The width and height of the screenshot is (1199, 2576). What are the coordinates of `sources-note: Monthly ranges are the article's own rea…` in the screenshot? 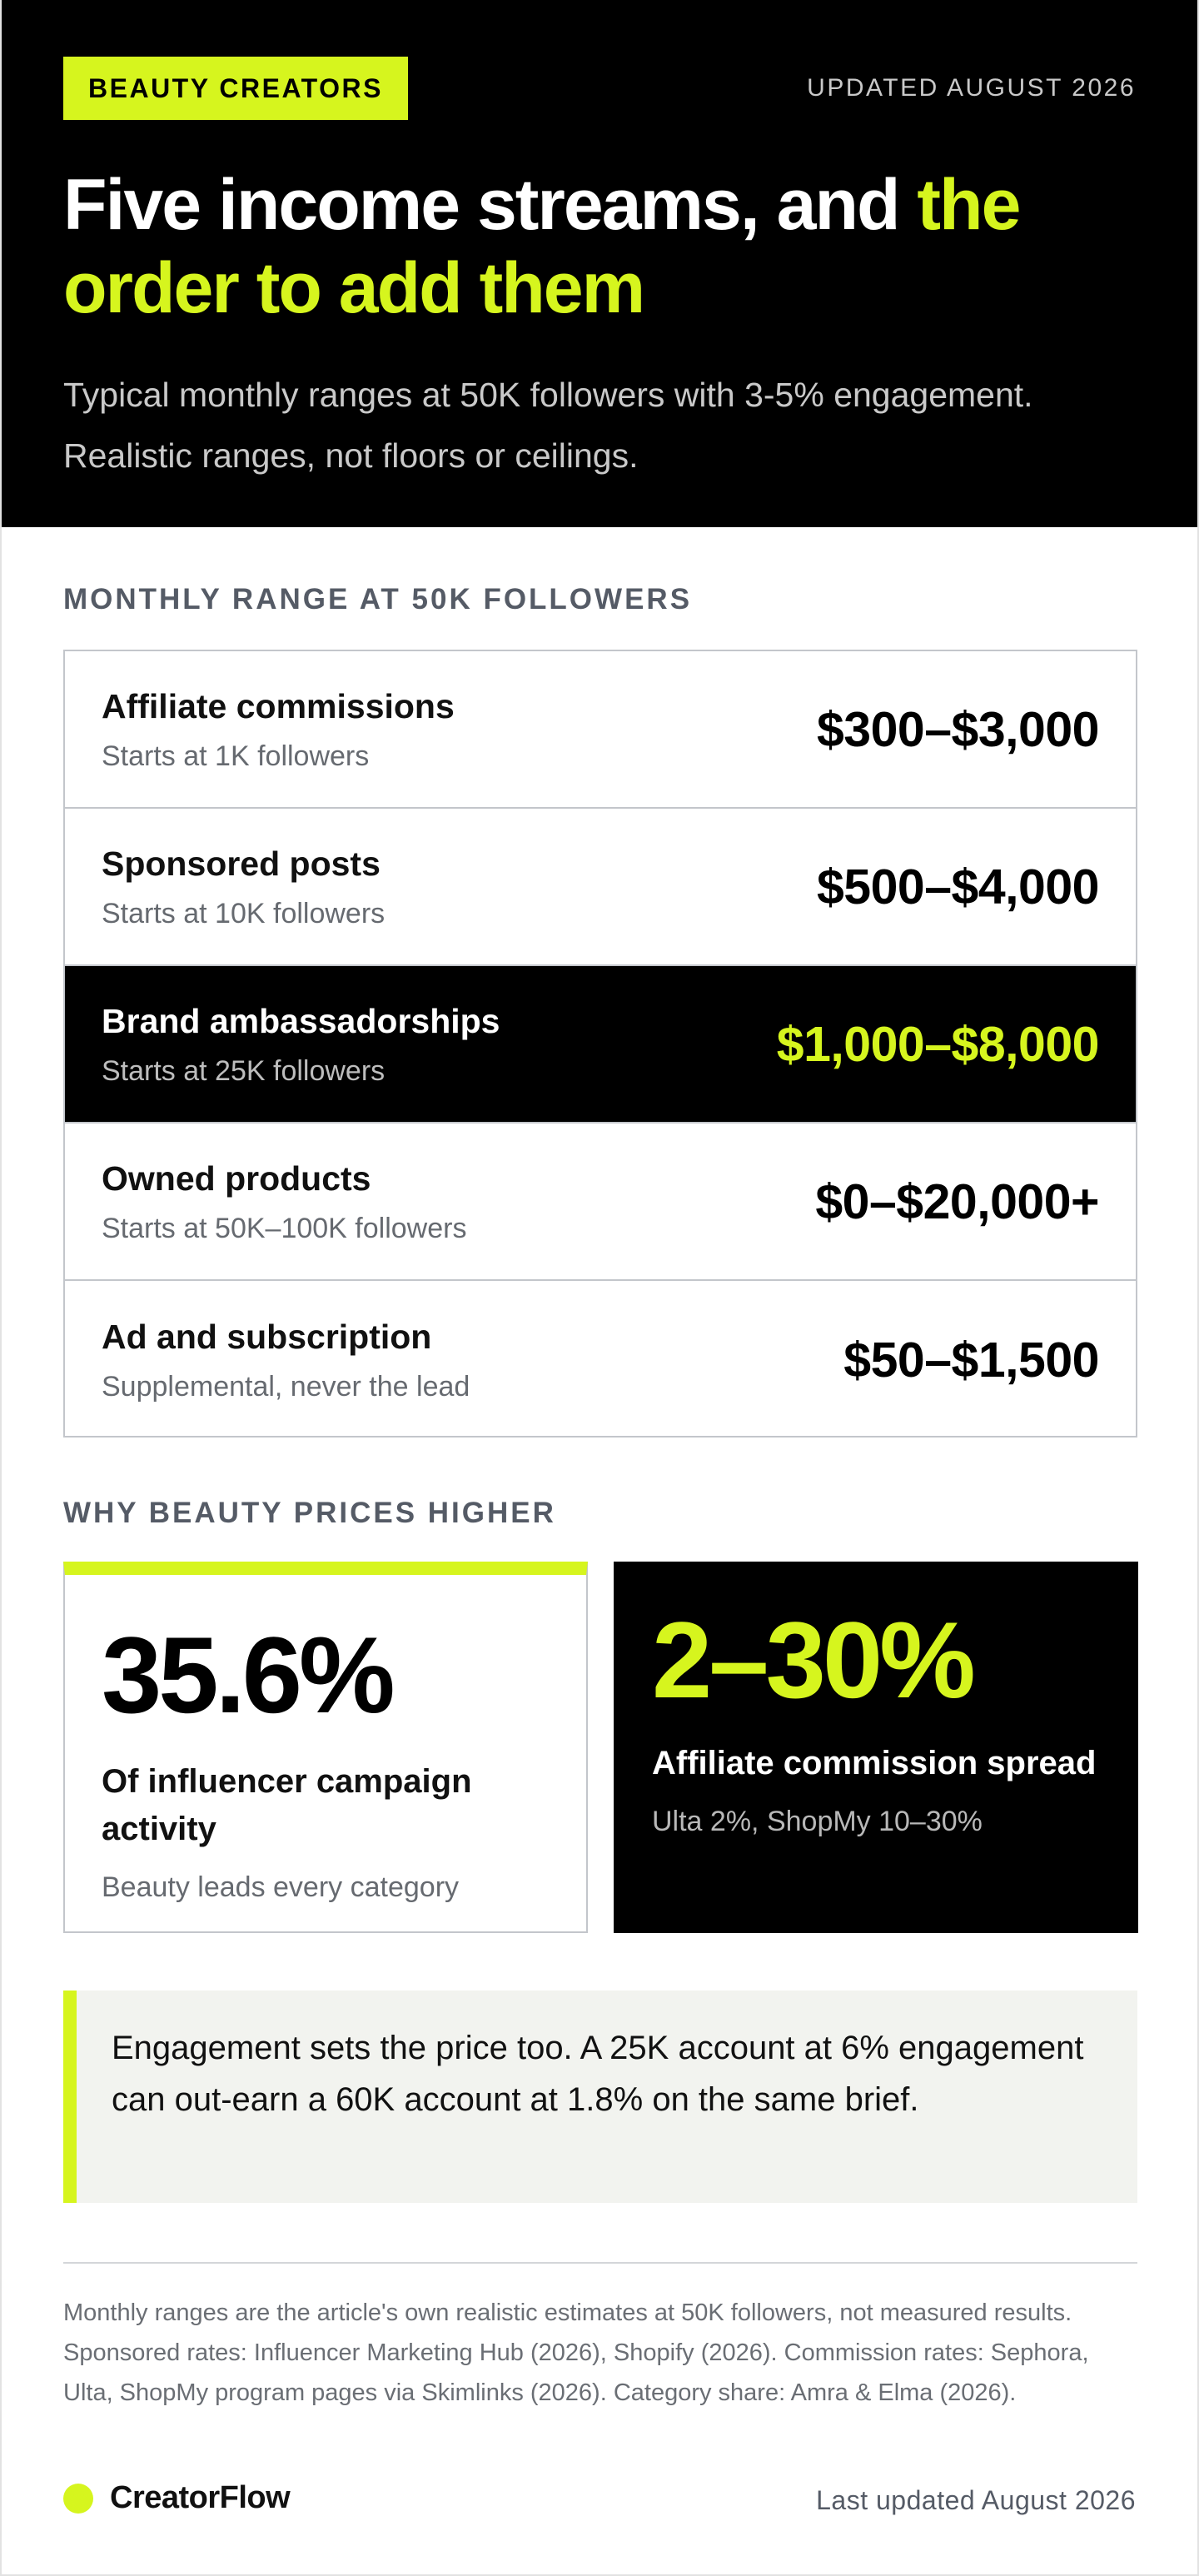 It's located at (576, 2352).